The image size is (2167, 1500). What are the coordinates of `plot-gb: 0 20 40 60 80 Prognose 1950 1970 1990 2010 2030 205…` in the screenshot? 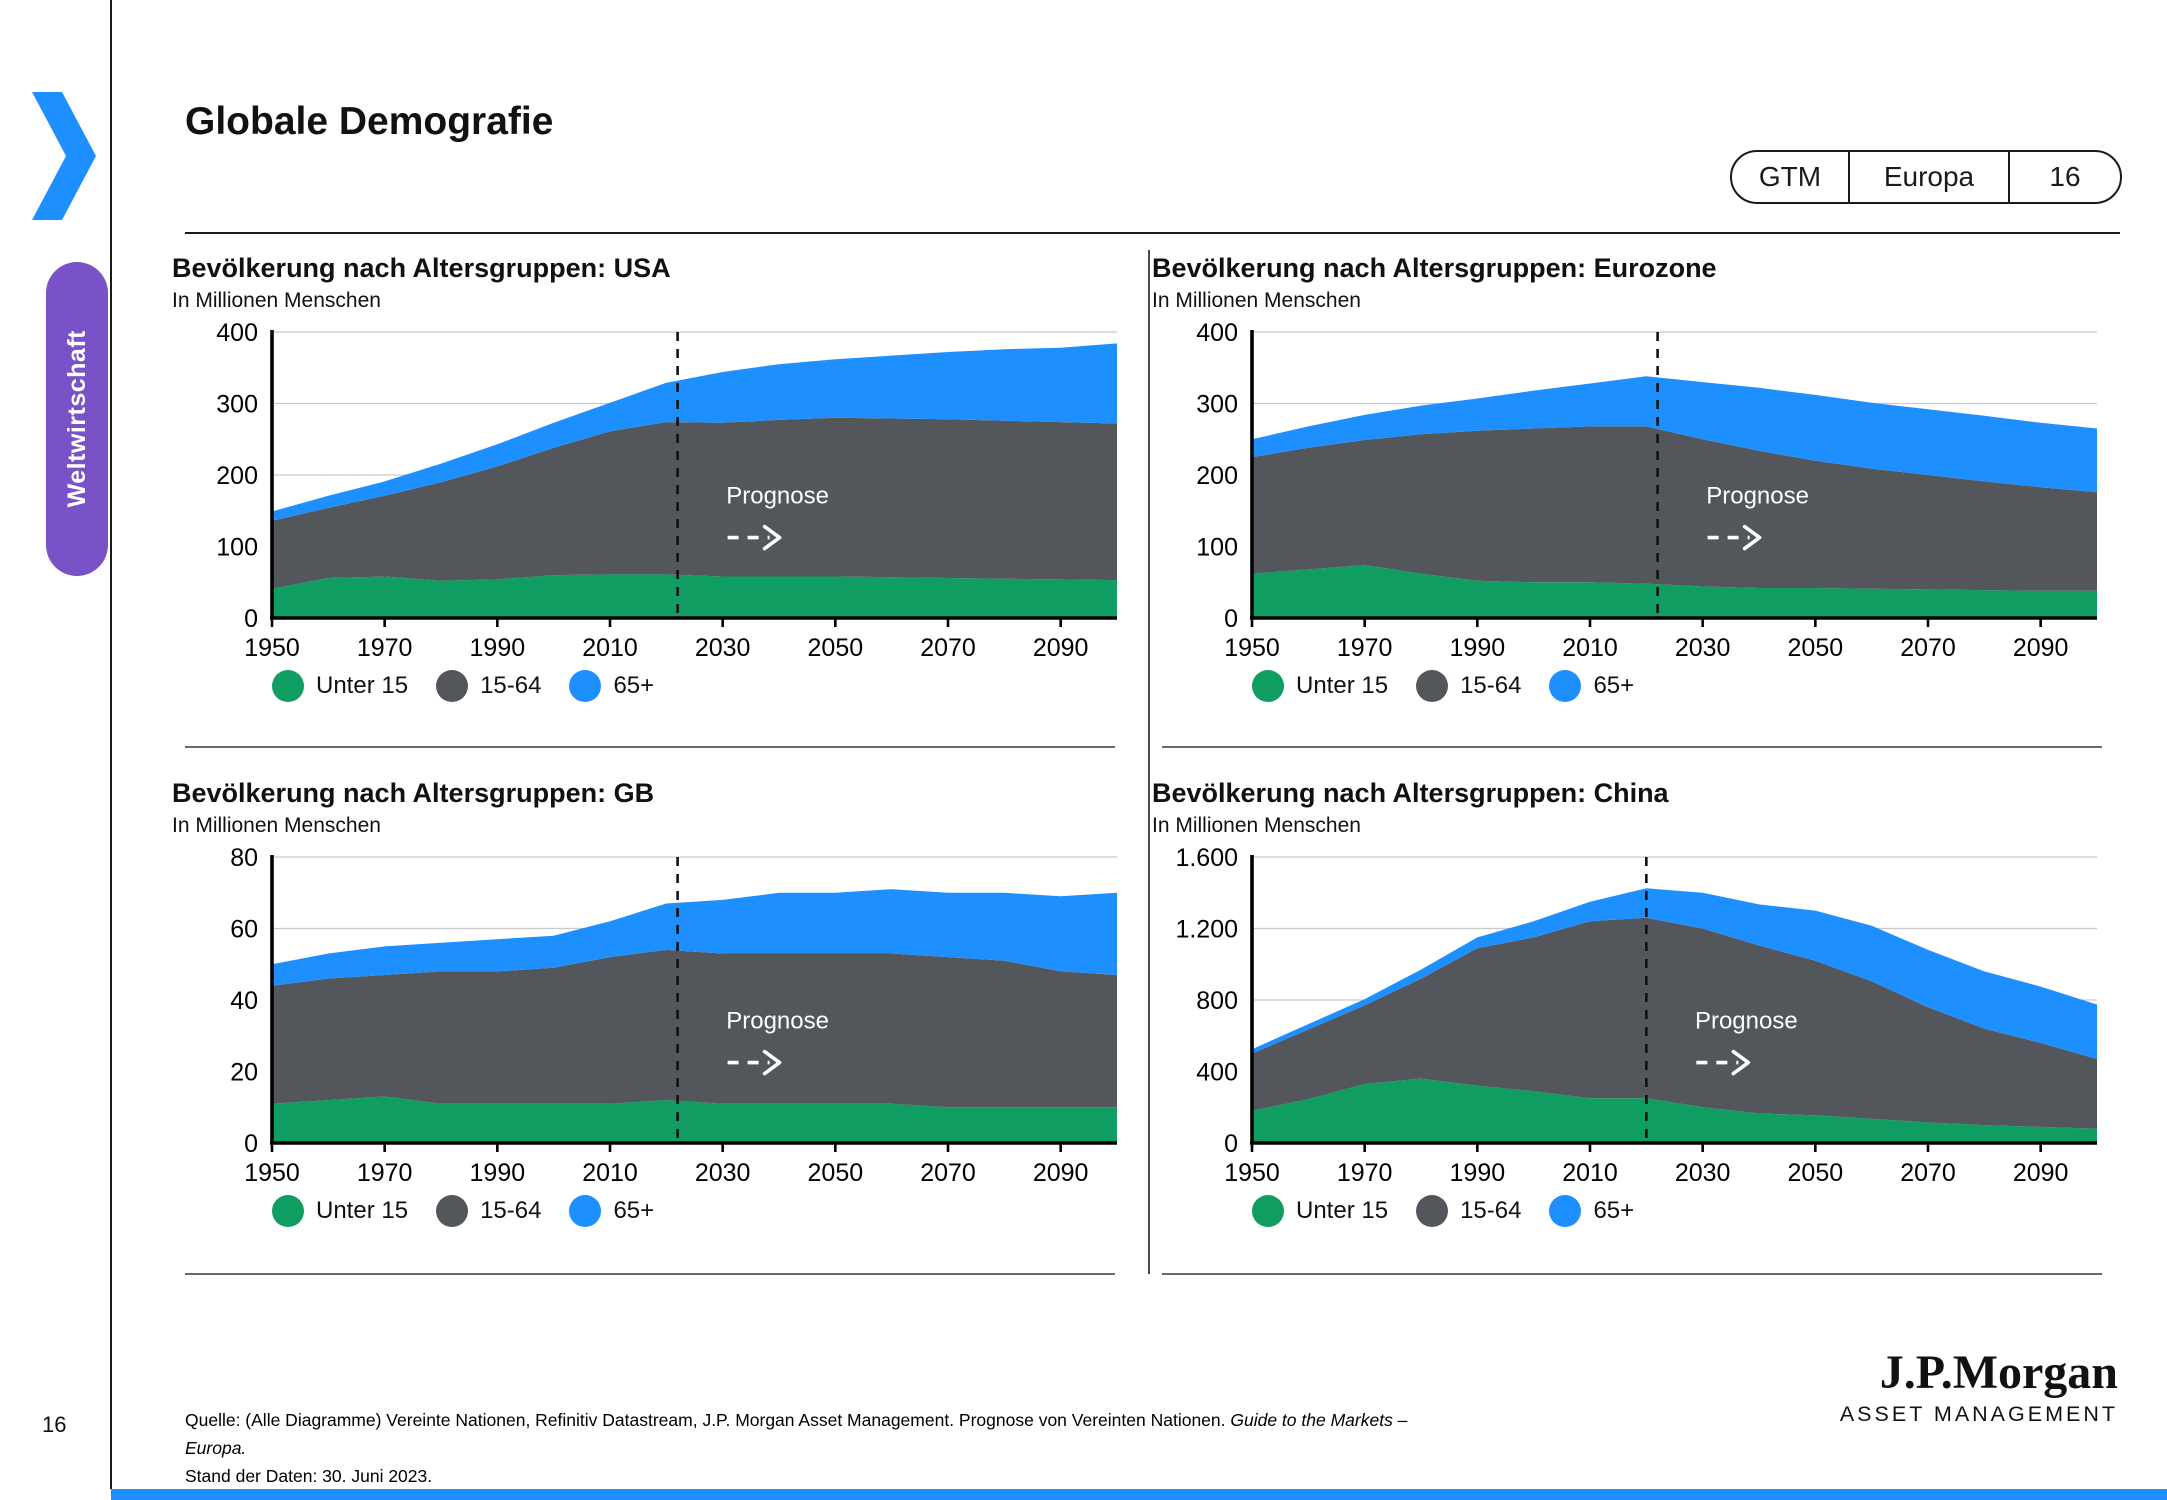 It's located at (673, 1015).